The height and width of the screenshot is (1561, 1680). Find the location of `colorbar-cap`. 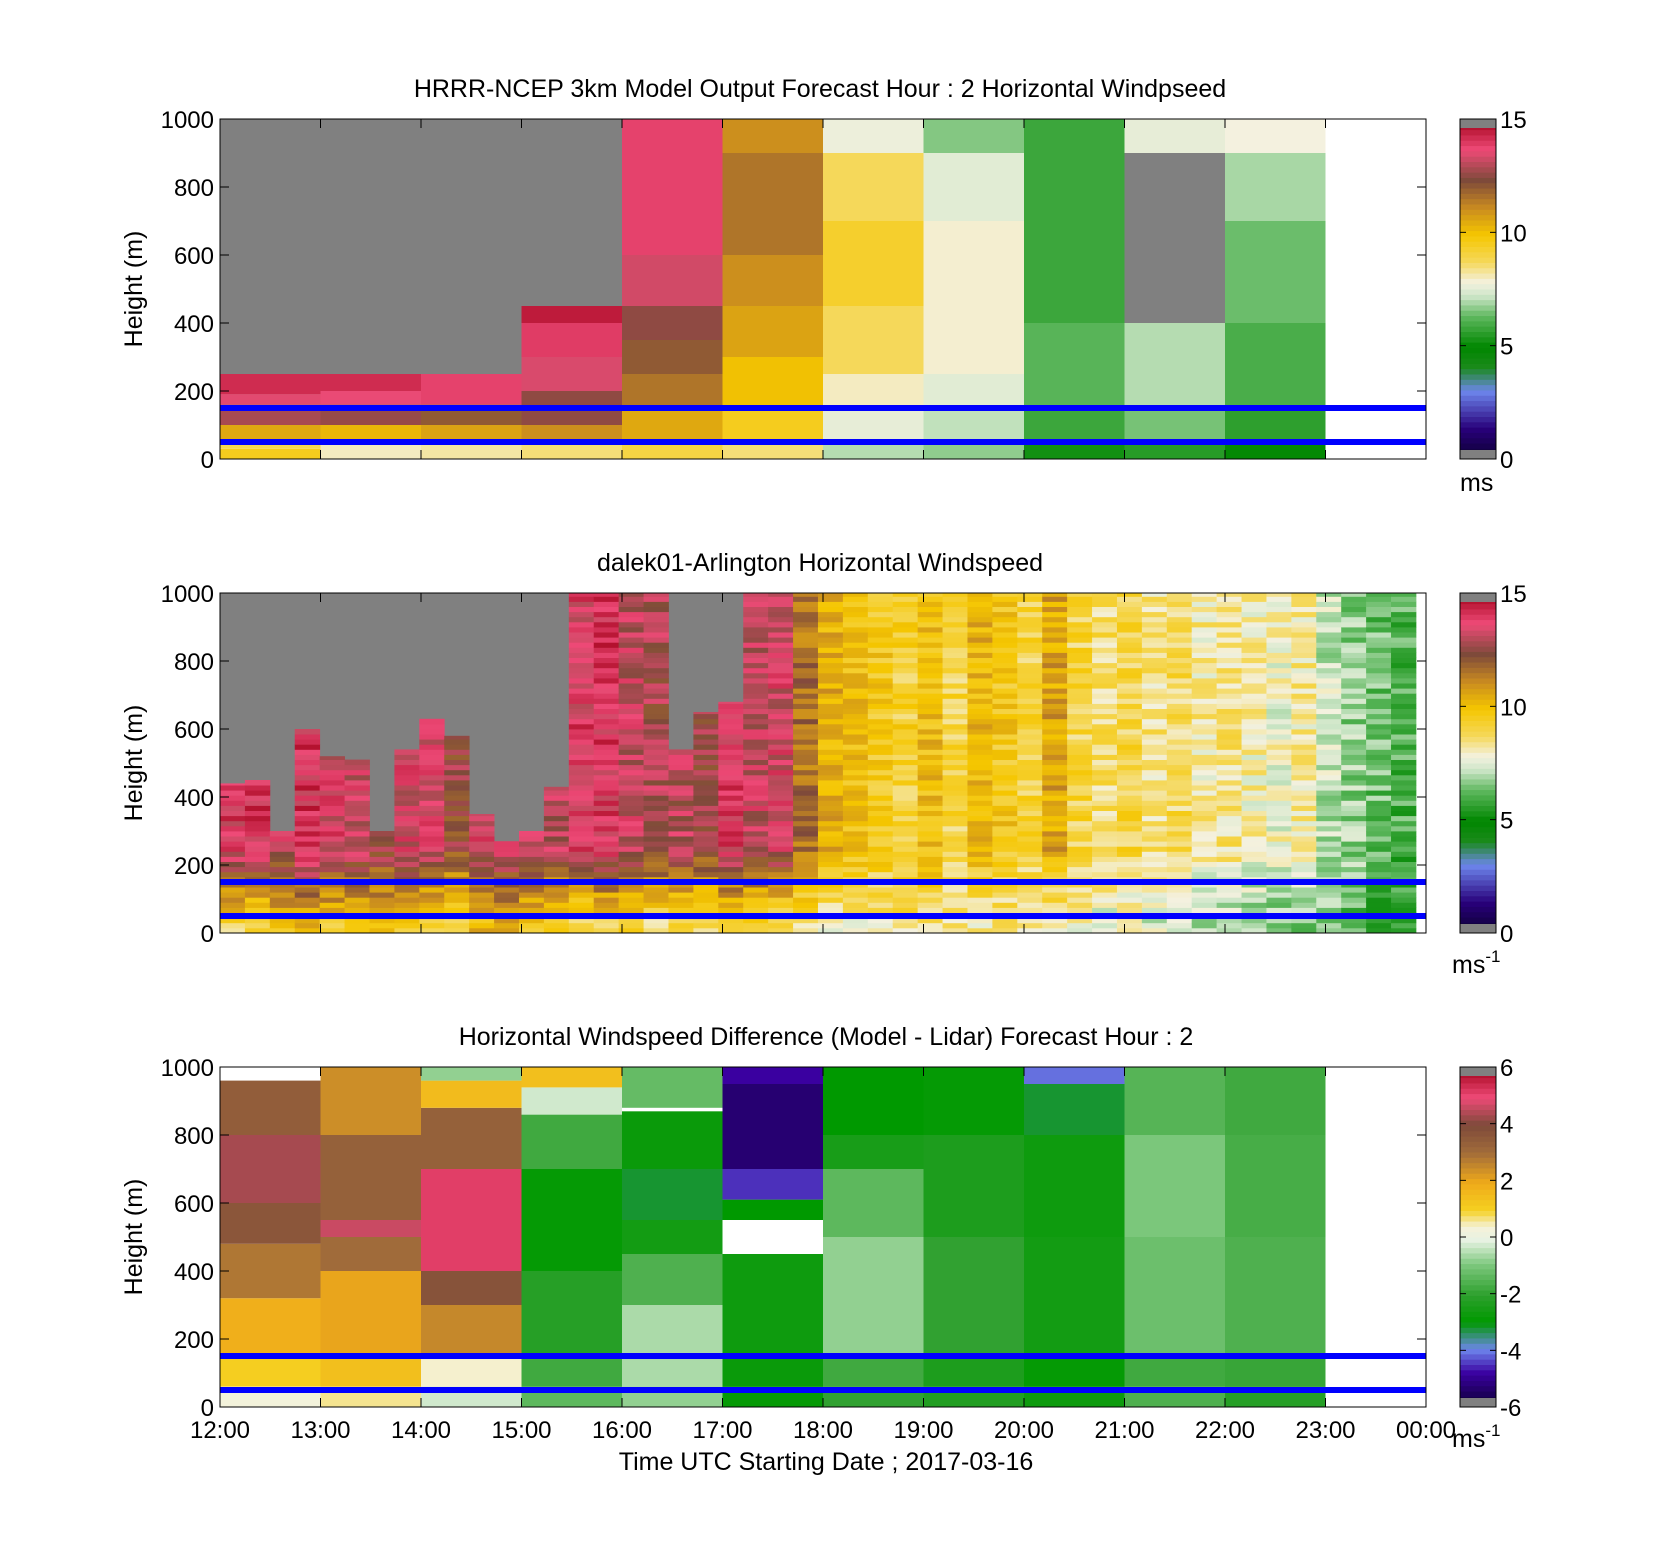

colorbar-cap is located at coordinates (1478, 454).